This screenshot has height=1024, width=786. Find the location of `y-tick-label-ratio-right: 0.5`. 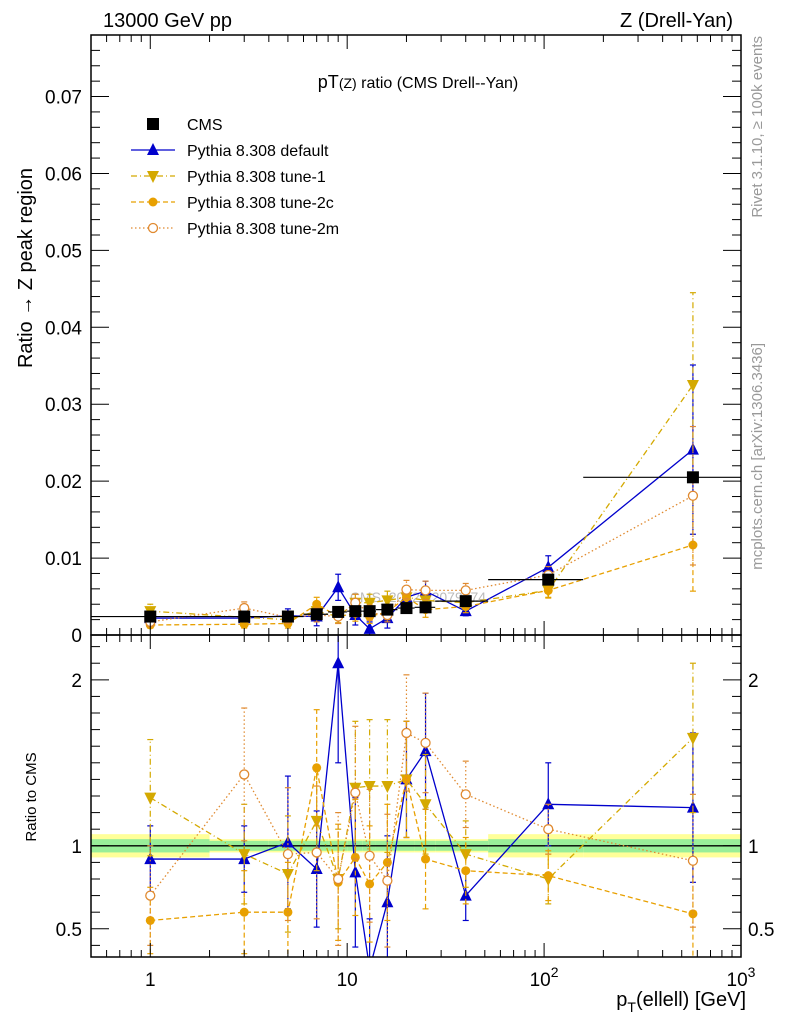

y-tick-label-ratio-right: 0.5 is located at coordinates (761, 930).